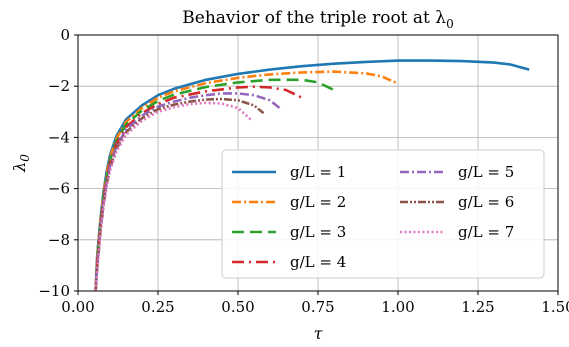  What do you see at coordinates (477, 307) in the screenshot?
I see `x-tick-label: 1.25` at bounding box center [477, 307].